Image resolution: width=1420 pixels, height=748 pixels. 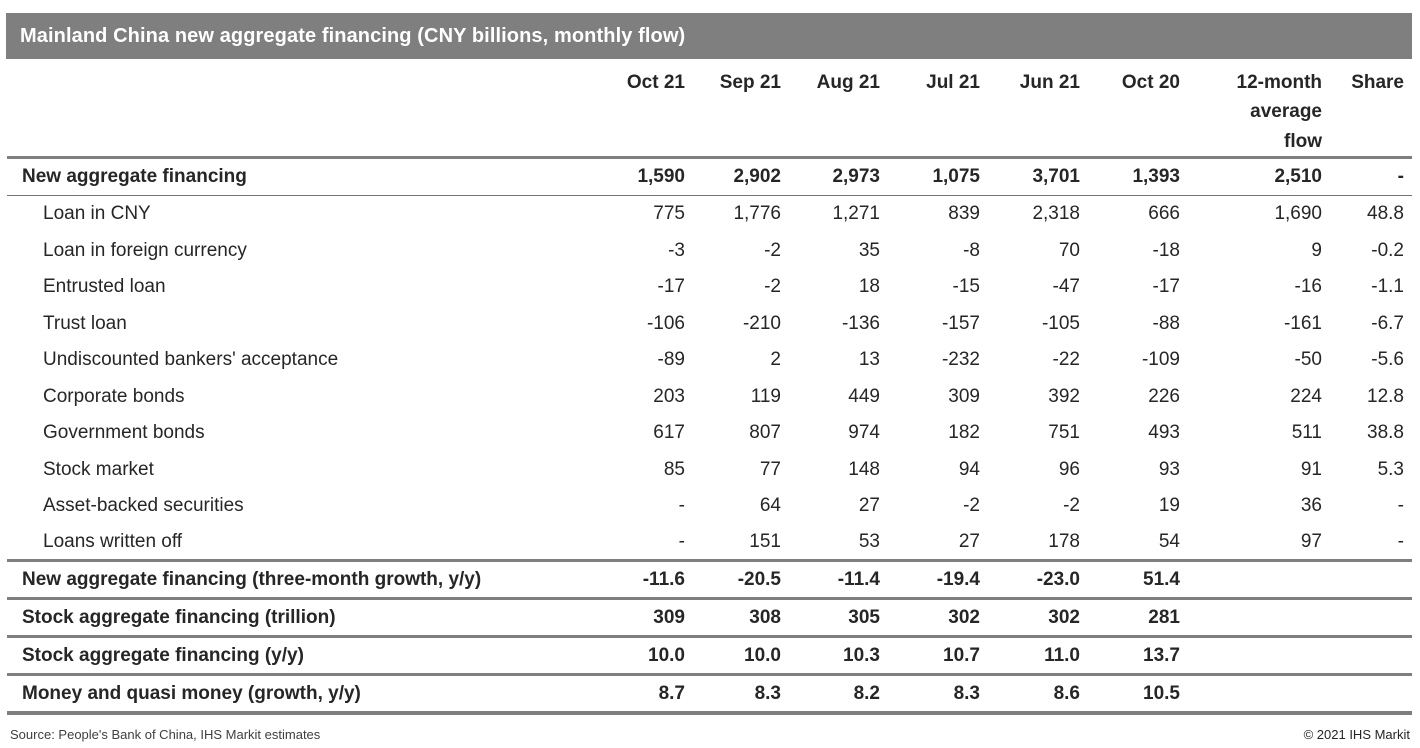 What do you see at coordinates (143, 506) in the screenshot?
I see `row-label: Asset-backed securities` at bounding box center [143, 506].